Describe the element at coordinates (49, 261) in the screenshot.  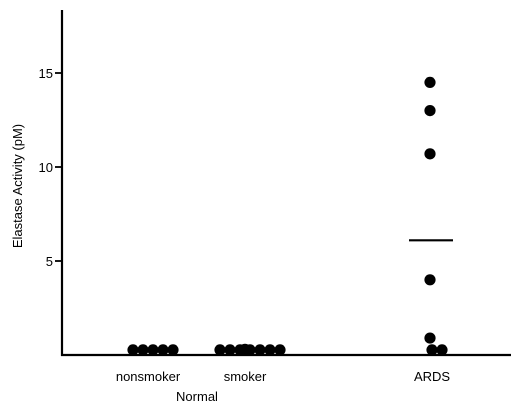
I see `y-tick-label-5: 5` at that location.